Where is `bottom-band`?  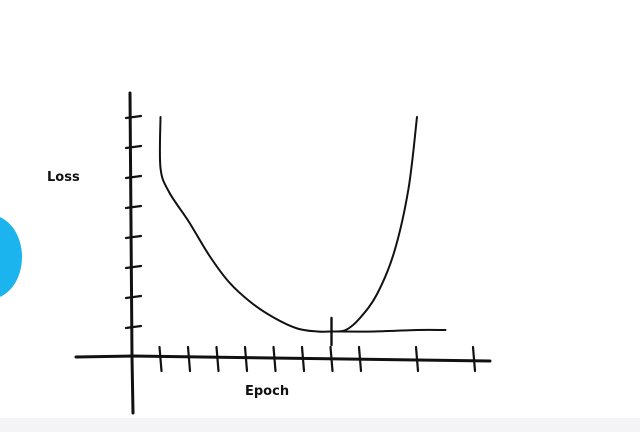
bottom-band is located at coordinates (320, 425).